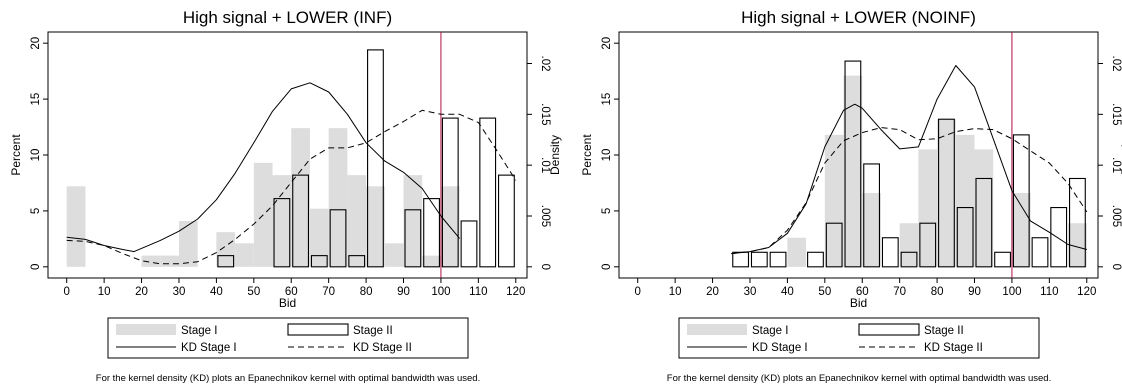 This screenshot has height=392, width=1122. What do you see at coordinates (440, 292) in the screenshot?
I see `x-tick-label: 100` at bounding box center [440, 292].